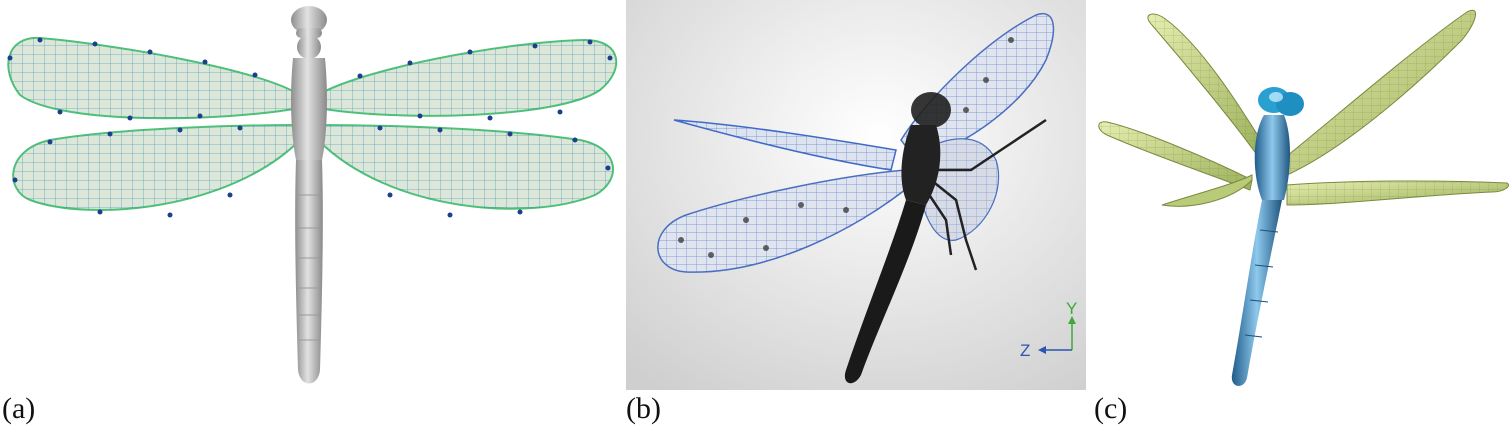  Describe the element at coordinates (785, 145) in the screenshot. I see `left-thin-wing` at that location.